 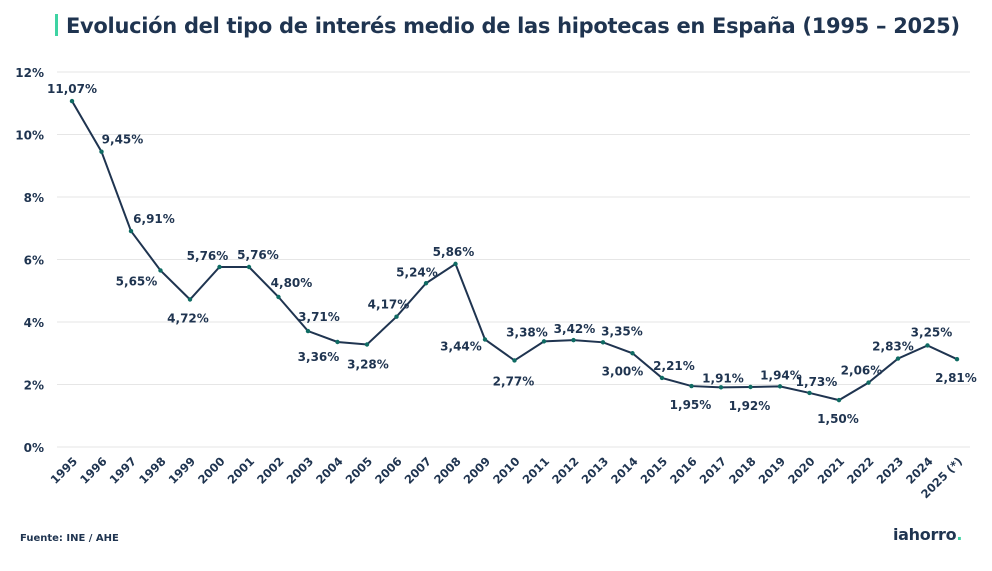 I want to click on x-tick-label: 1999, so click(x=182, y=470).